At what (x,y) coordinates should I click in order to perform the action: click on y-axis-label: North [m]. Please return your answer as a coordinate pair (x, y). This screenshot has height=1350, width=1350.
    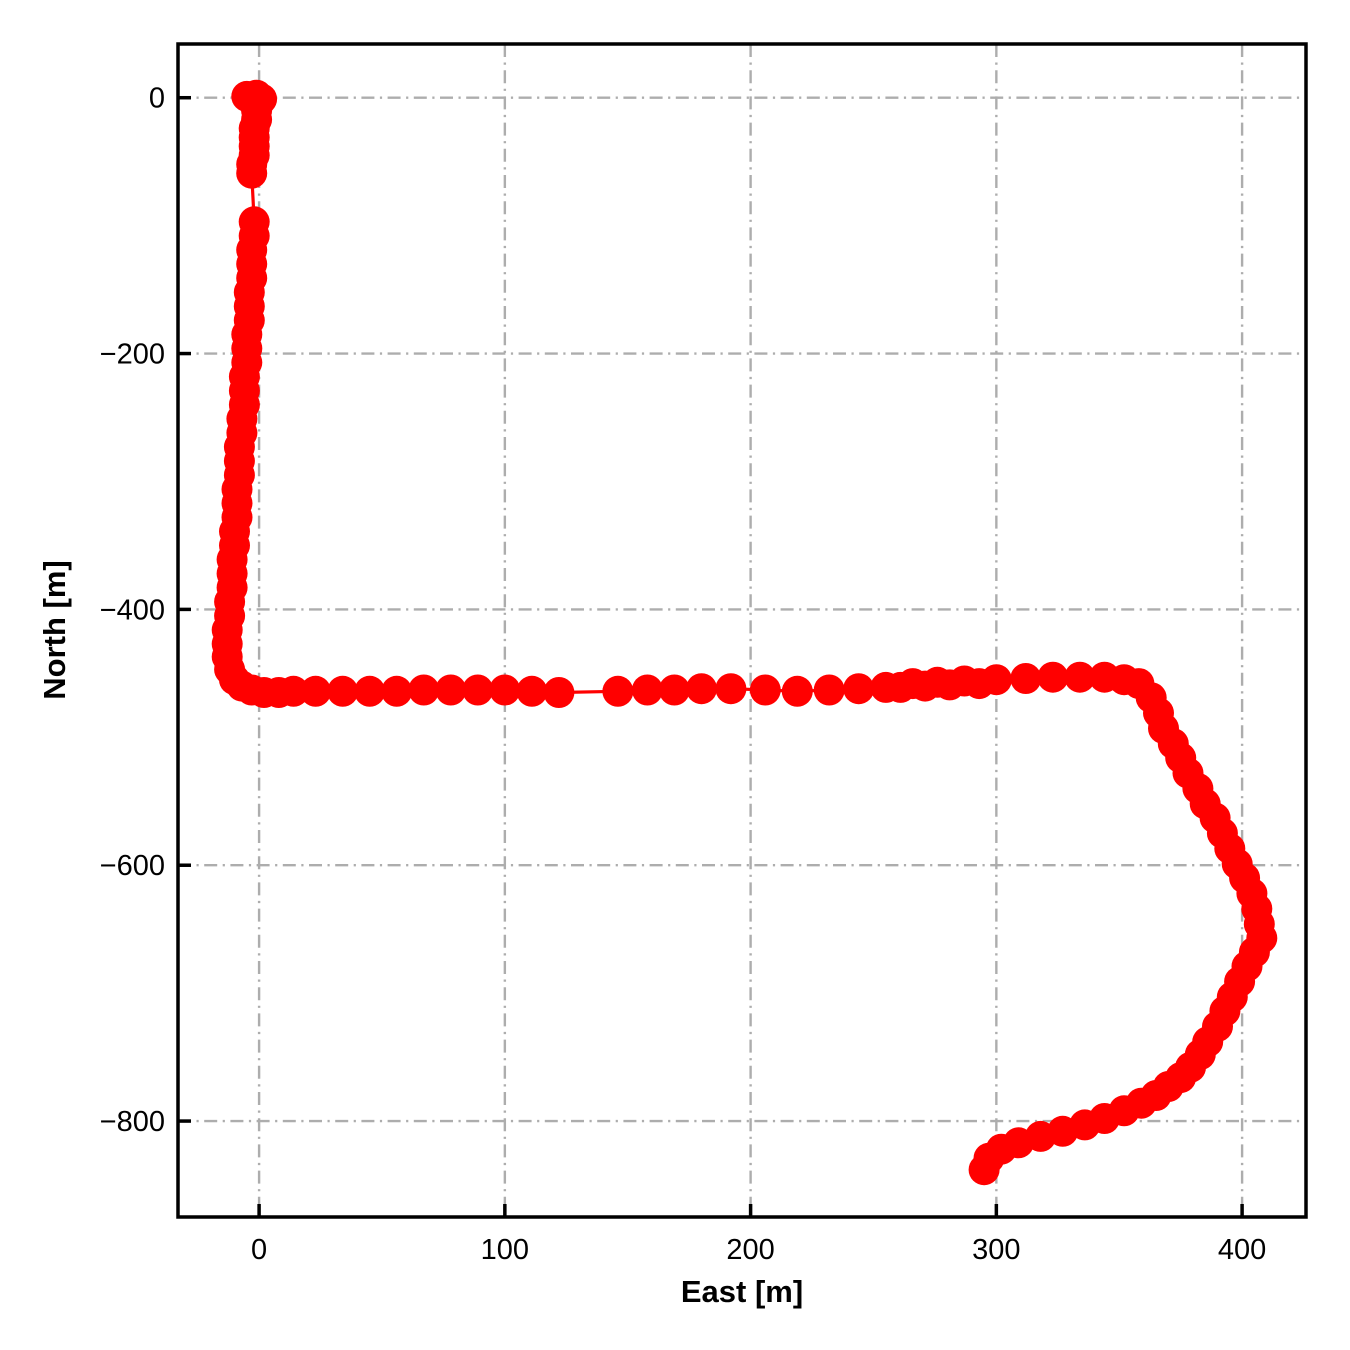
    Looking at the image, I should click on (54, 630).